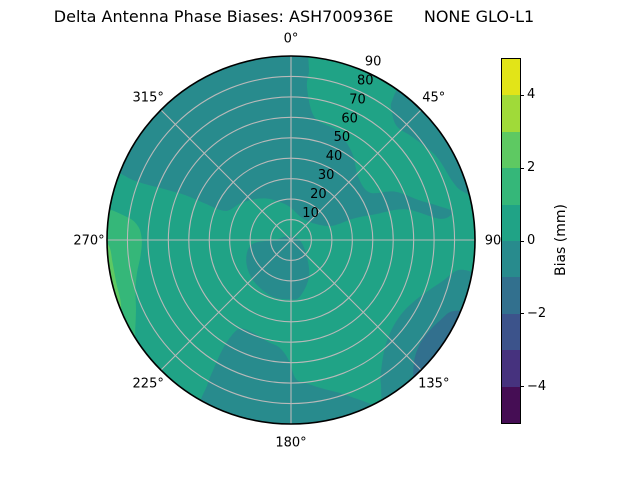 The width and height of the screenshot is (640, 480). What do you see at coordinates (511, 405) in the screenshot?
I see `colorbar-band--5--4` at bounding box center [511, 405].